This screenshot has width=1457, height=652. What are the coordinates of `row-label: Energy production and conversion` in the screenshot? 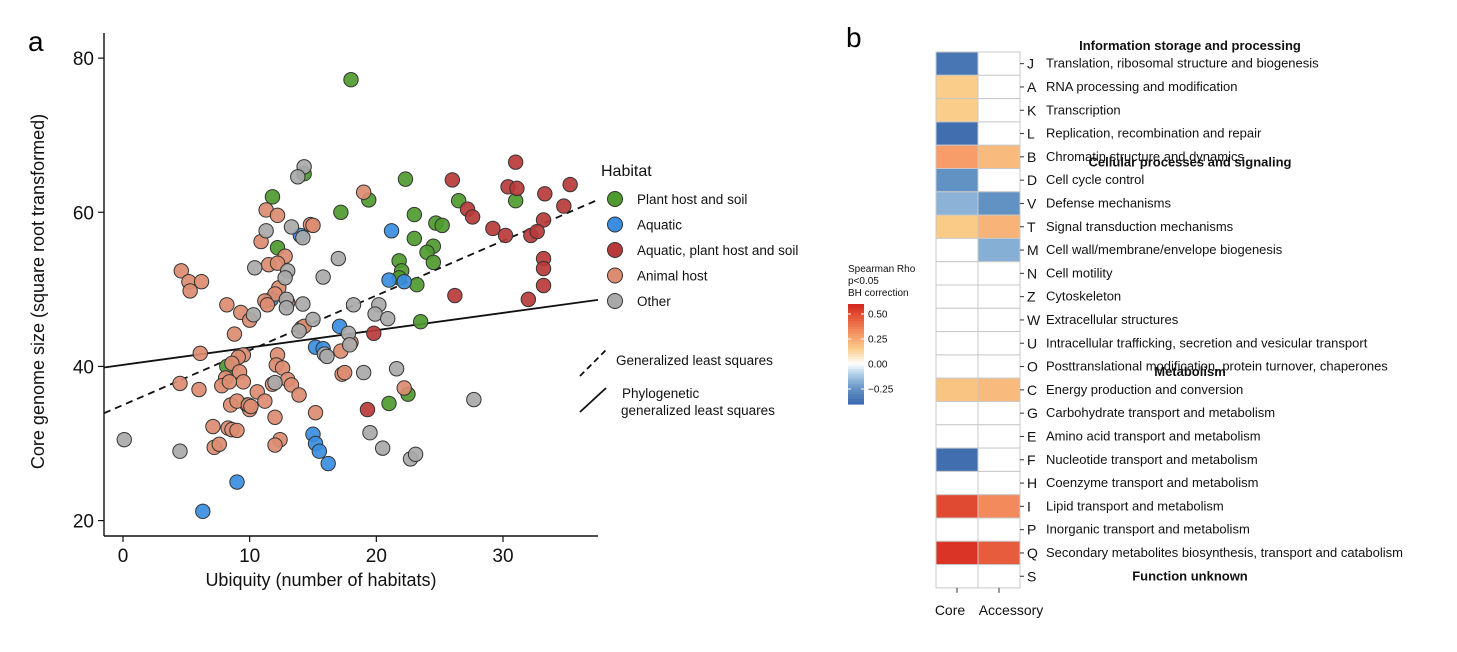 It's located at (1144, 389).